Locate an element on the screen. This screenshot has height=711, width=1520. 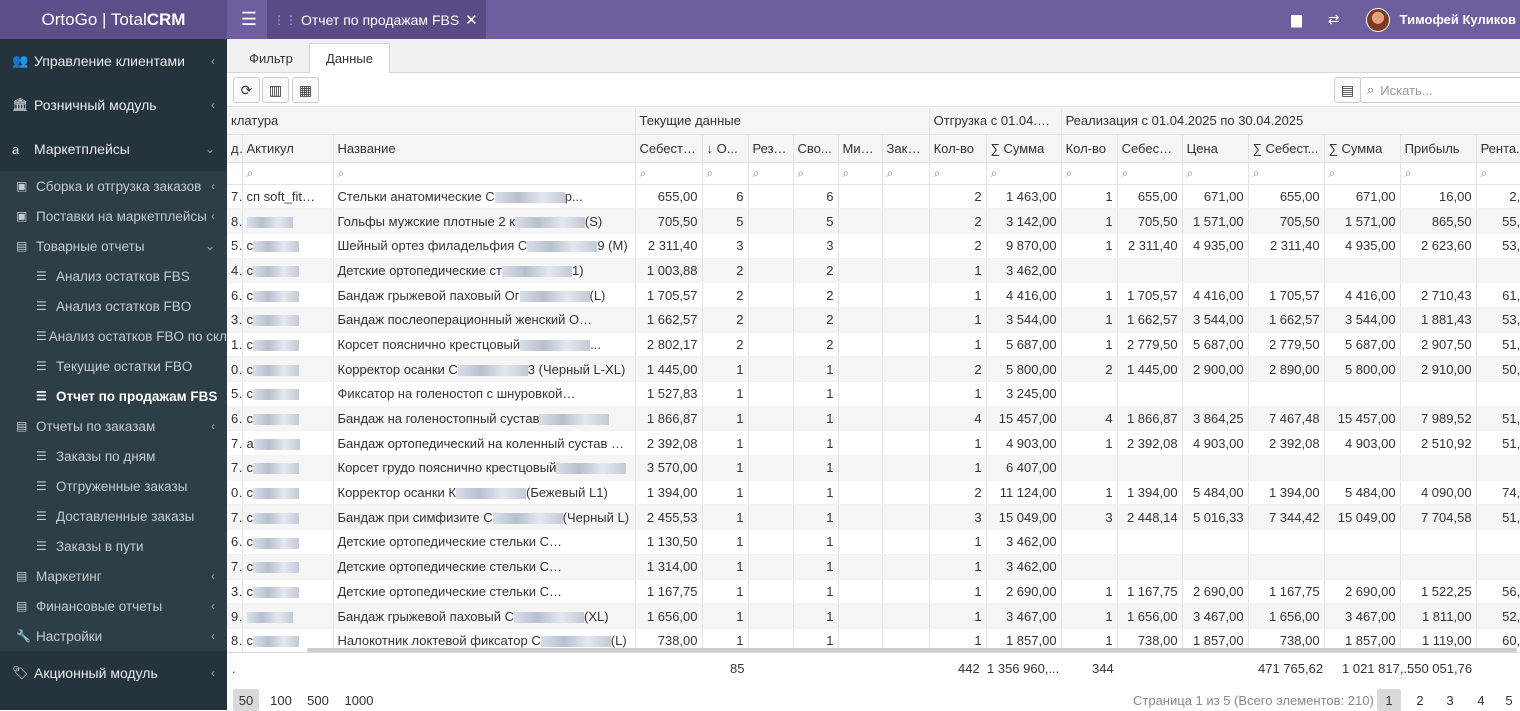
menu-icon: ☰ is located at coordinates (249, 19).